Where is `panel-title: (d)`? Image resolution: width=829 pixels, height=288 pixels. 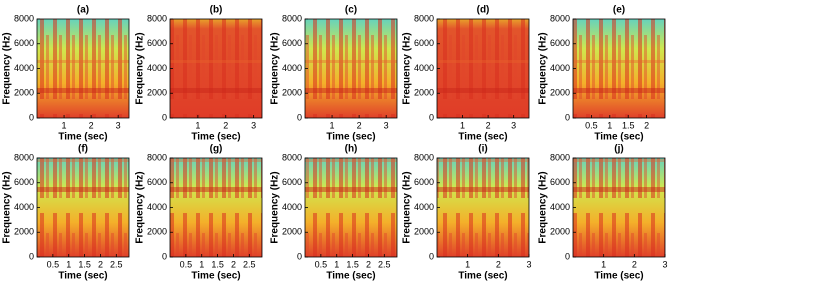 panel-title: (d) is located at coordinates (483, 10).